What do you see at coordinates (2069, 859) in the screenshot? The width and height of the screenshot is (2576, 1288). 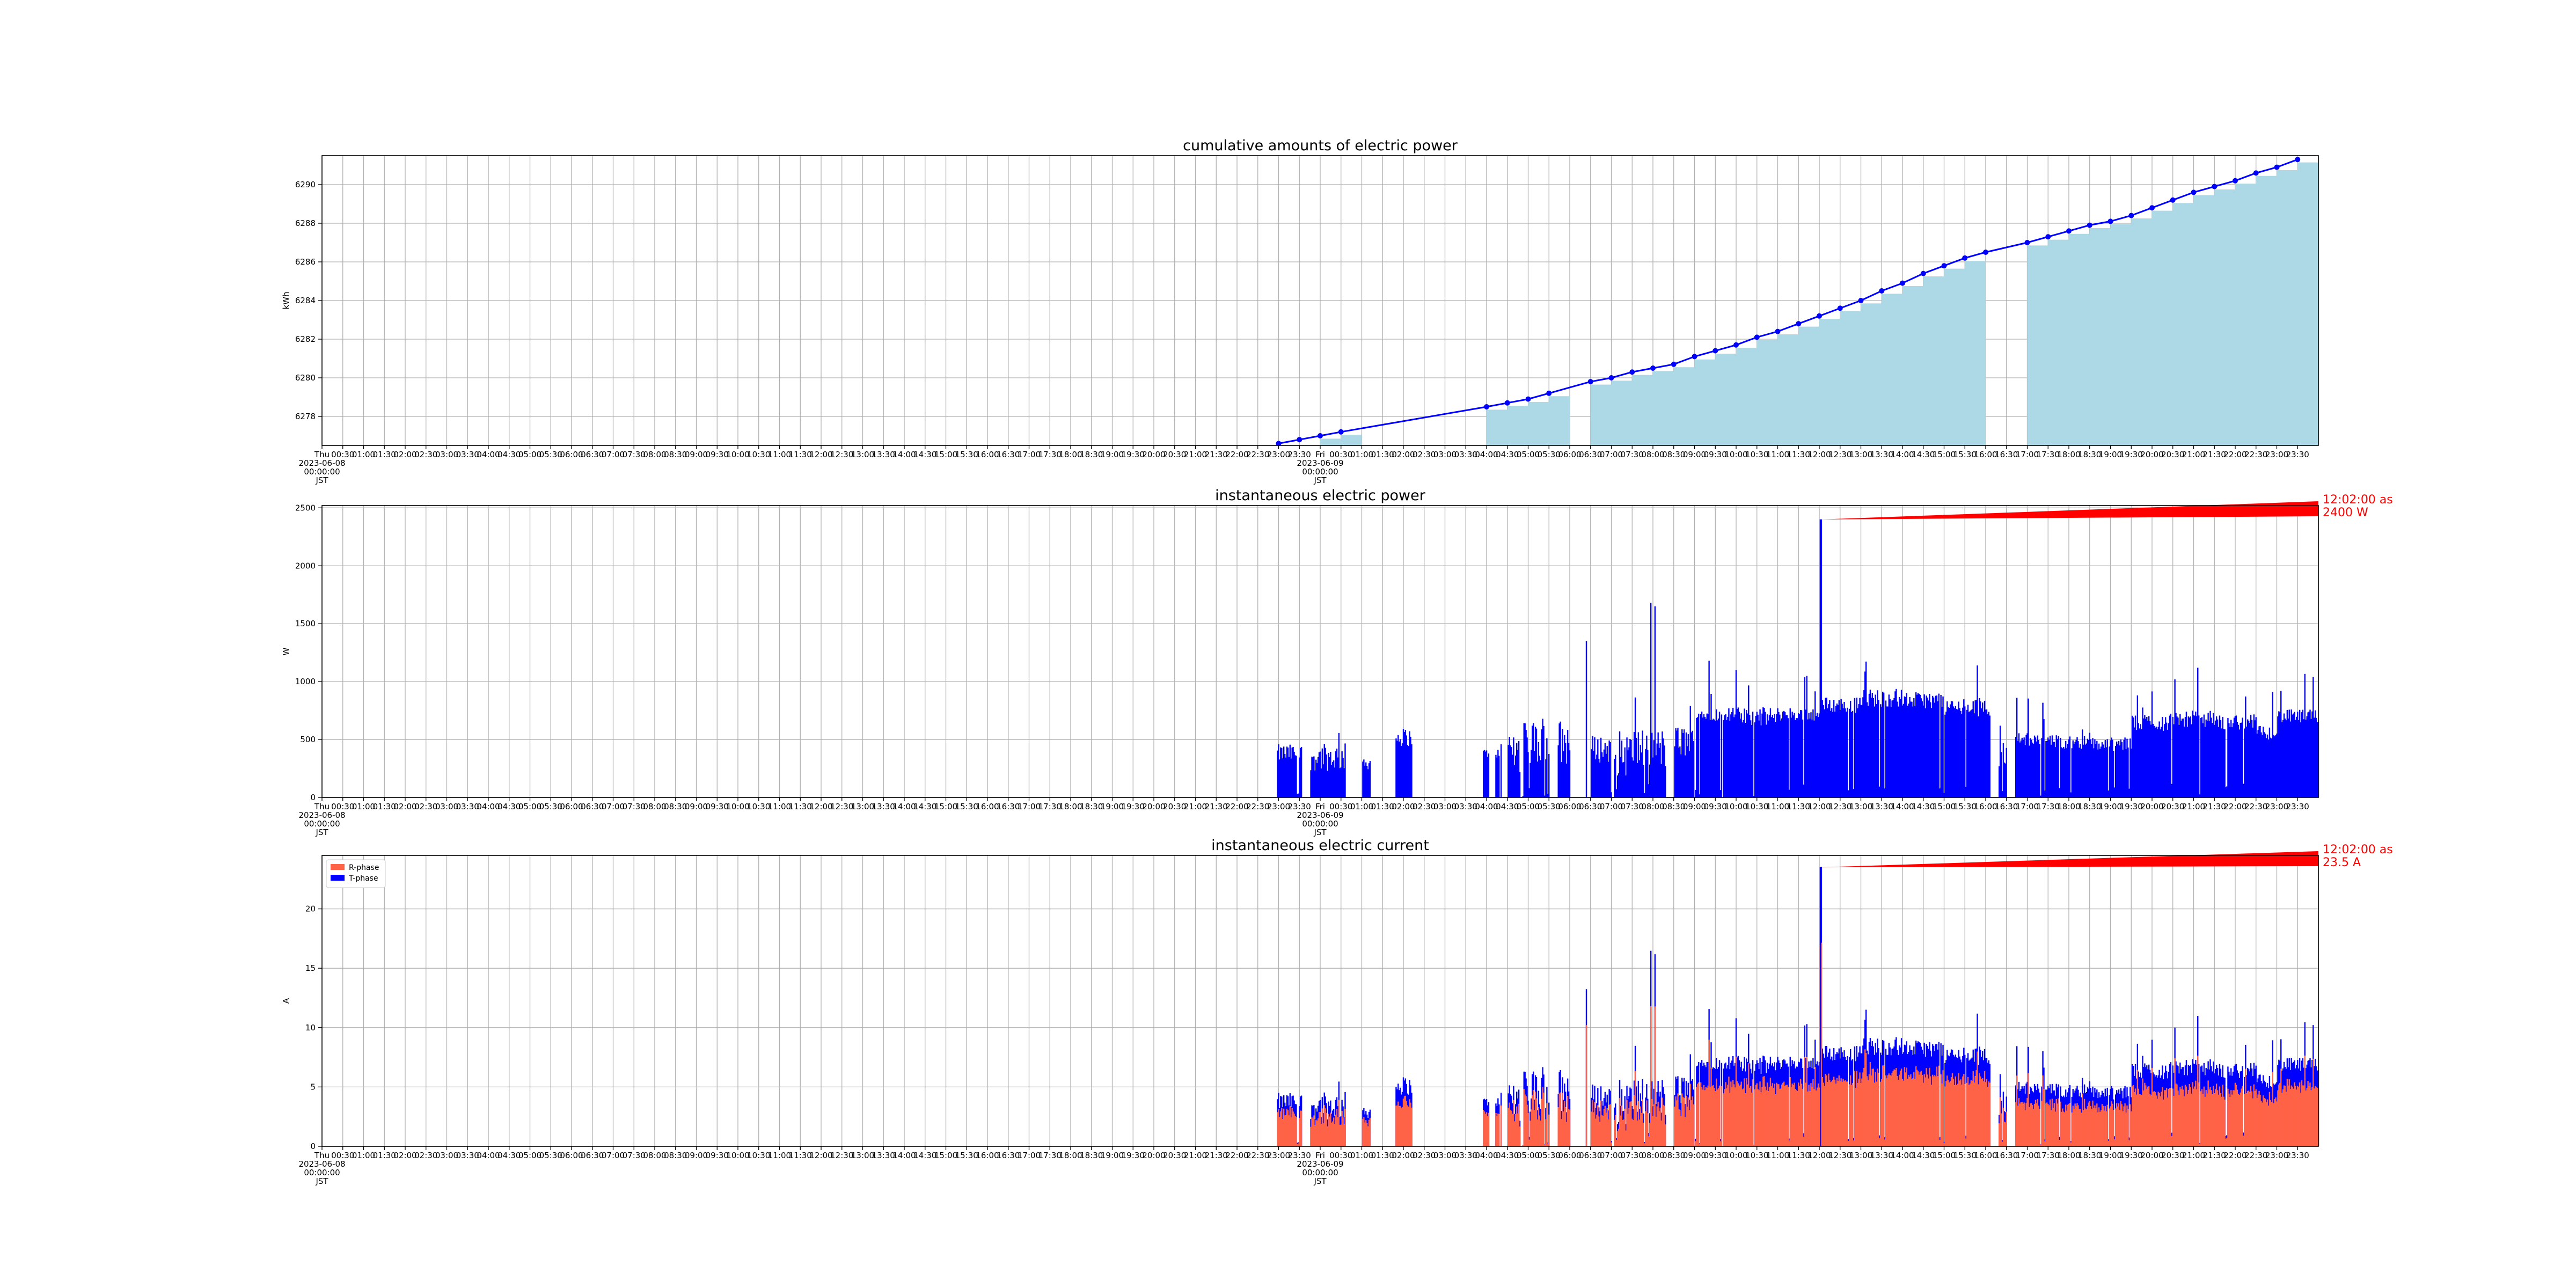 I see `annotation-arrow` at bounding box center [2069, 859].